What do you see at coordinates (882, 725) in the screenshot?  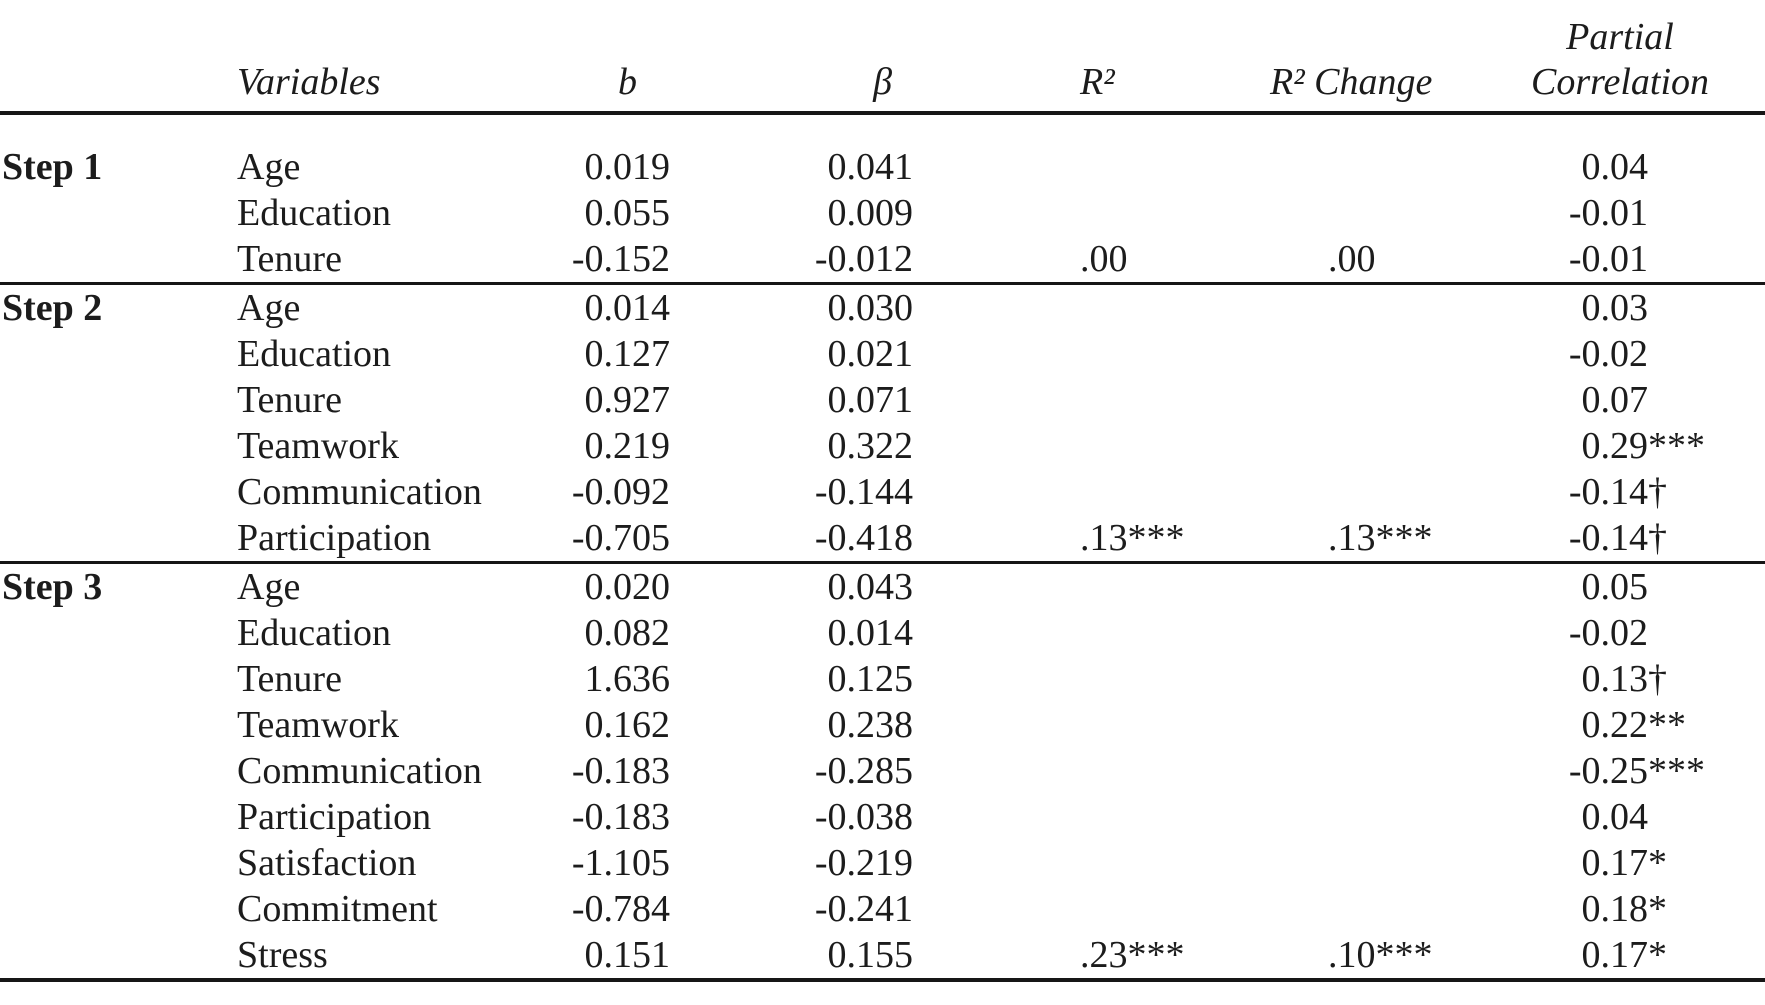 I see `table-row: Teamwork 0.162 0.238 0.22**` at bounding box center [882, 725].